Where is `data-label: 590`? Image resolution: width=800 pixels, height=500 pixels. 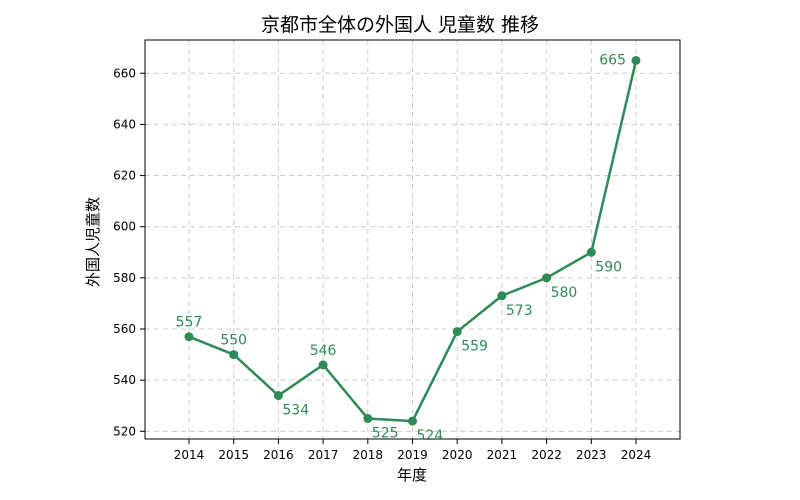
data-label: 590 is located at coordinates (608, 267).